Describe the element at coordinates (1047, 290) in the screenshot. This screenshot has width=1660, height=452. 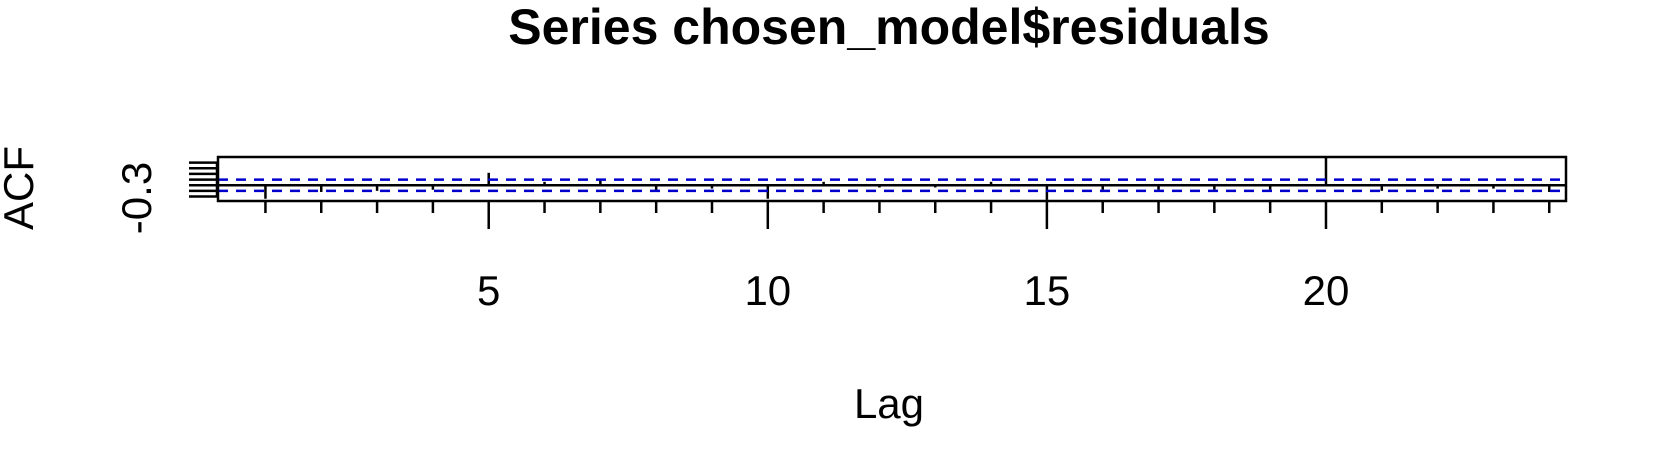
I see `x-tick-label: 15` at that location.